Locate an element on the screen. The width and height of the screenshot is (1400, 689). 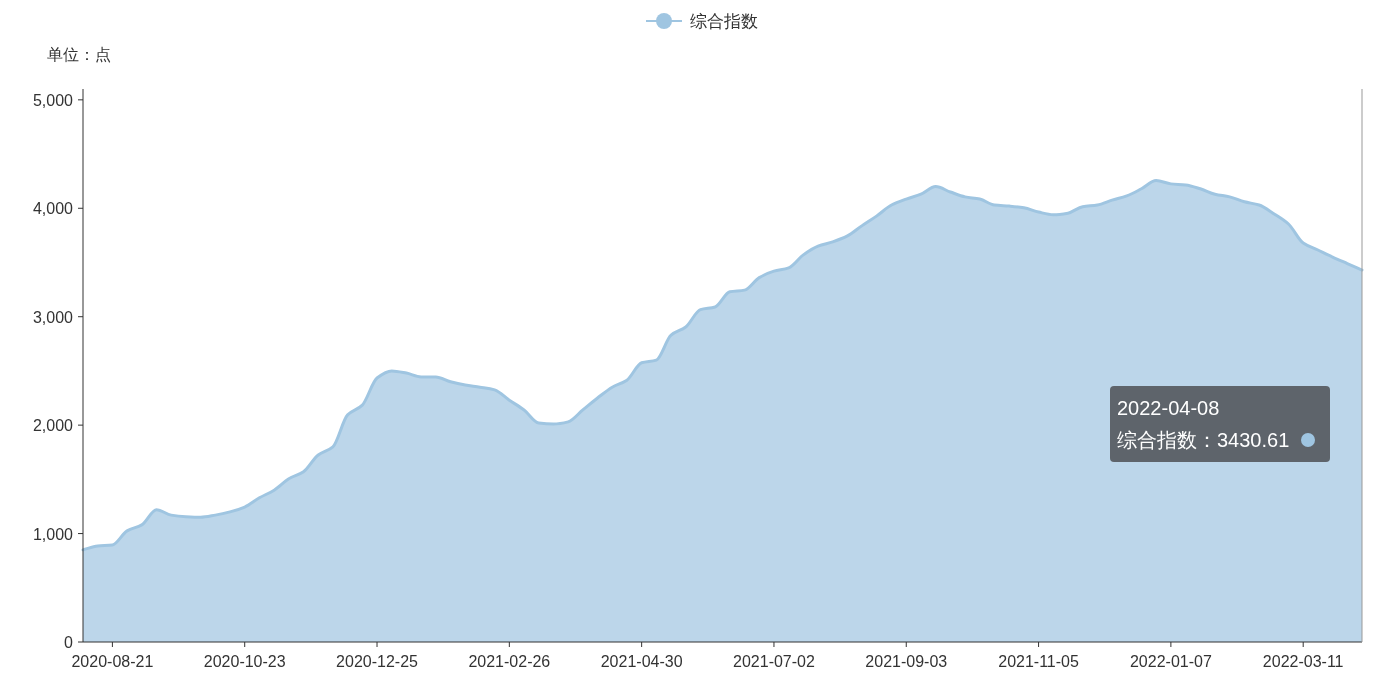
x-tick-label: 2022-01-07 is located at coordinates (1170, 661).